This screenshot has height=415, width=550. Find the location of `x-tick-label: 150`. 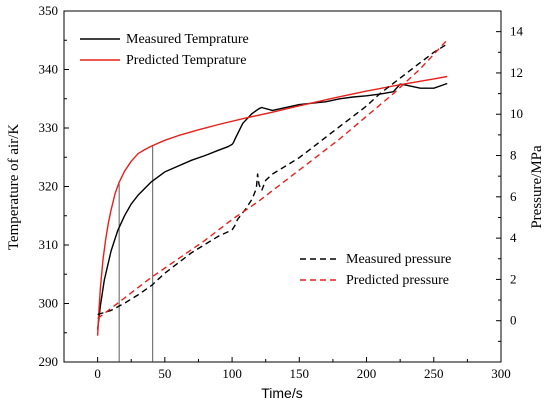

x-tick-label: 150 is located at coordinates (300, 373).